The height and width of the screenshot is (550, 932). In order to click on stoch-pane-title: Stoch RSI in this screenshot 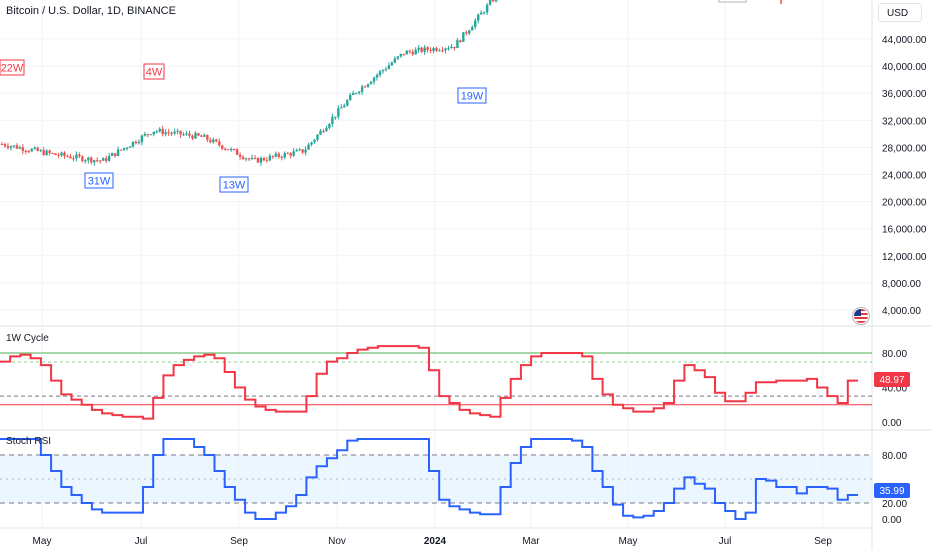, I will do `click(29, 441)`.